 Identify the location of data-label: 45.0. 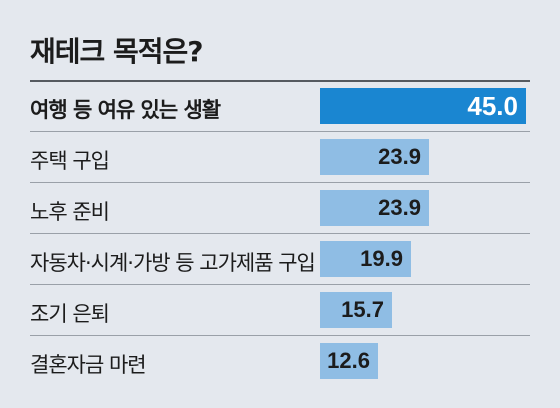
(492, 106).